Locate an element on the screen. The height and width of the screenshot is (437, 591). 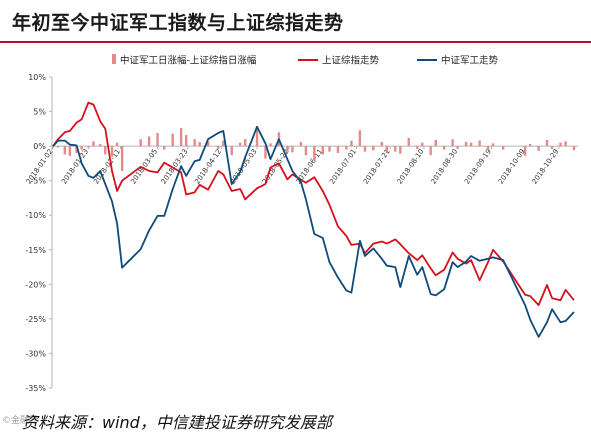
y-tick-label: -5% is located at coordinates (38, 181).